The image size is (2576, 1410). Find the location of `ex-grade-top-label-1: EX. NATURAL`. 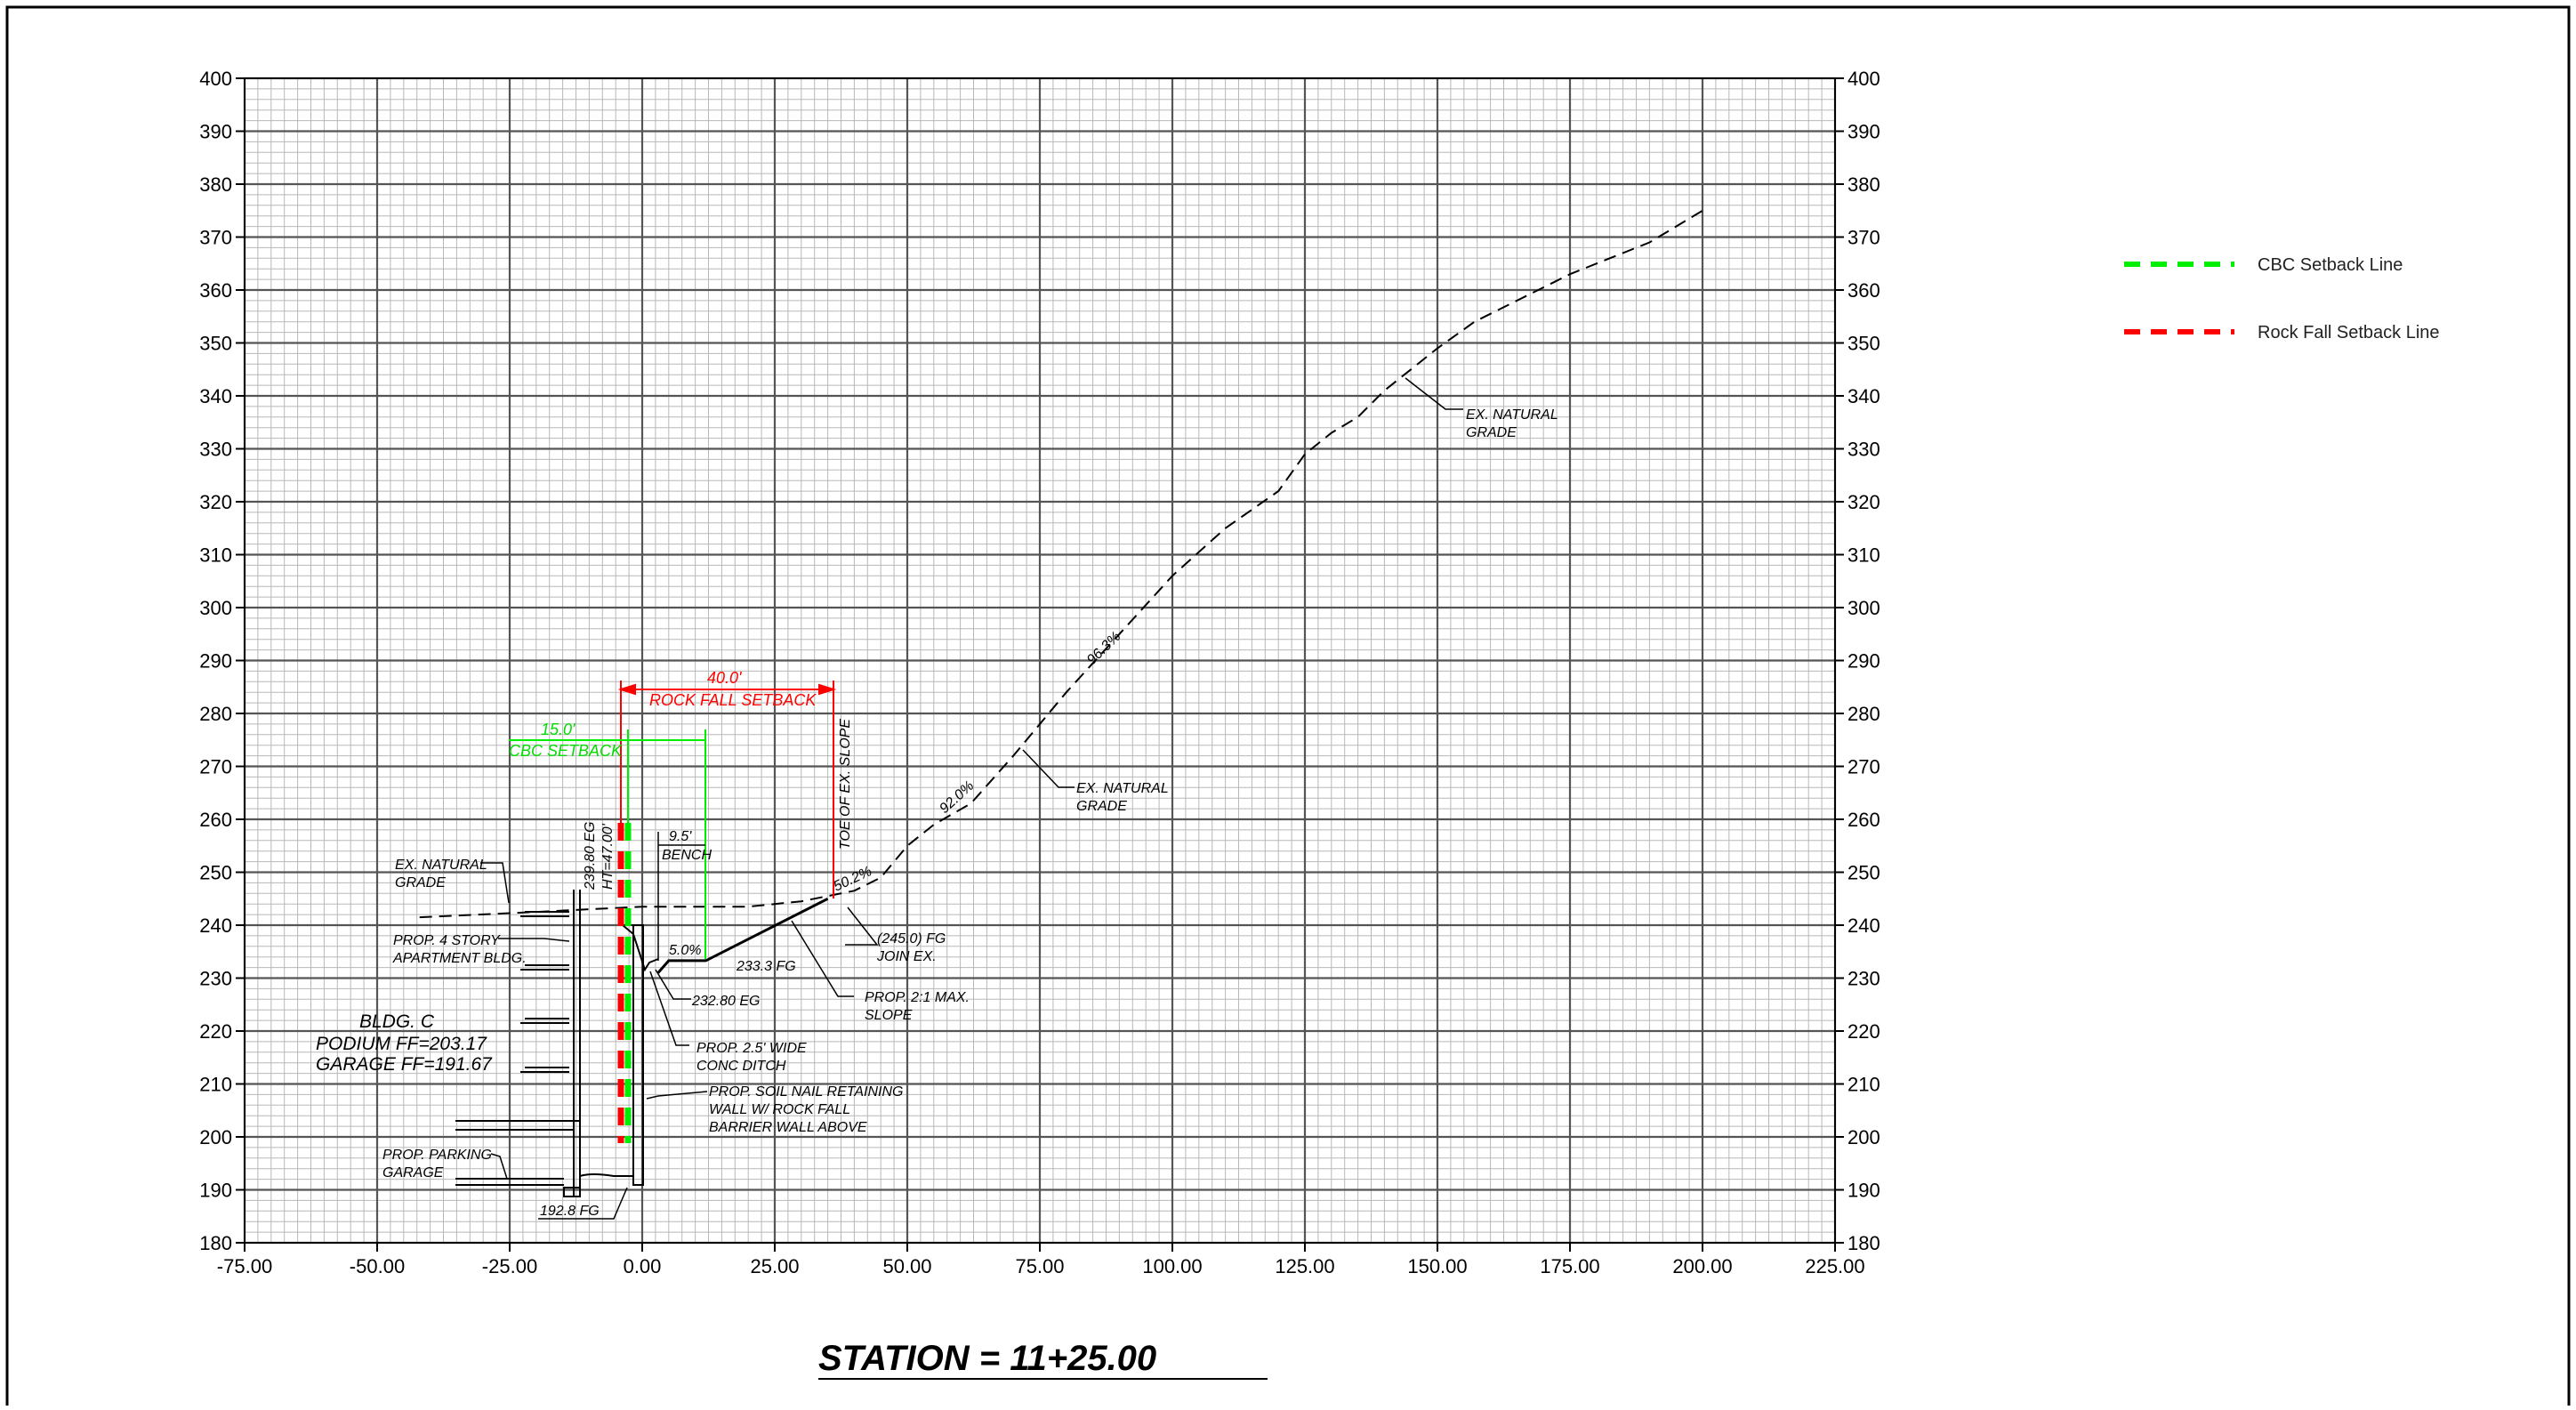

ex-grade-top-label-1: EX. NATURAL is located at coordinates (1512, 415).